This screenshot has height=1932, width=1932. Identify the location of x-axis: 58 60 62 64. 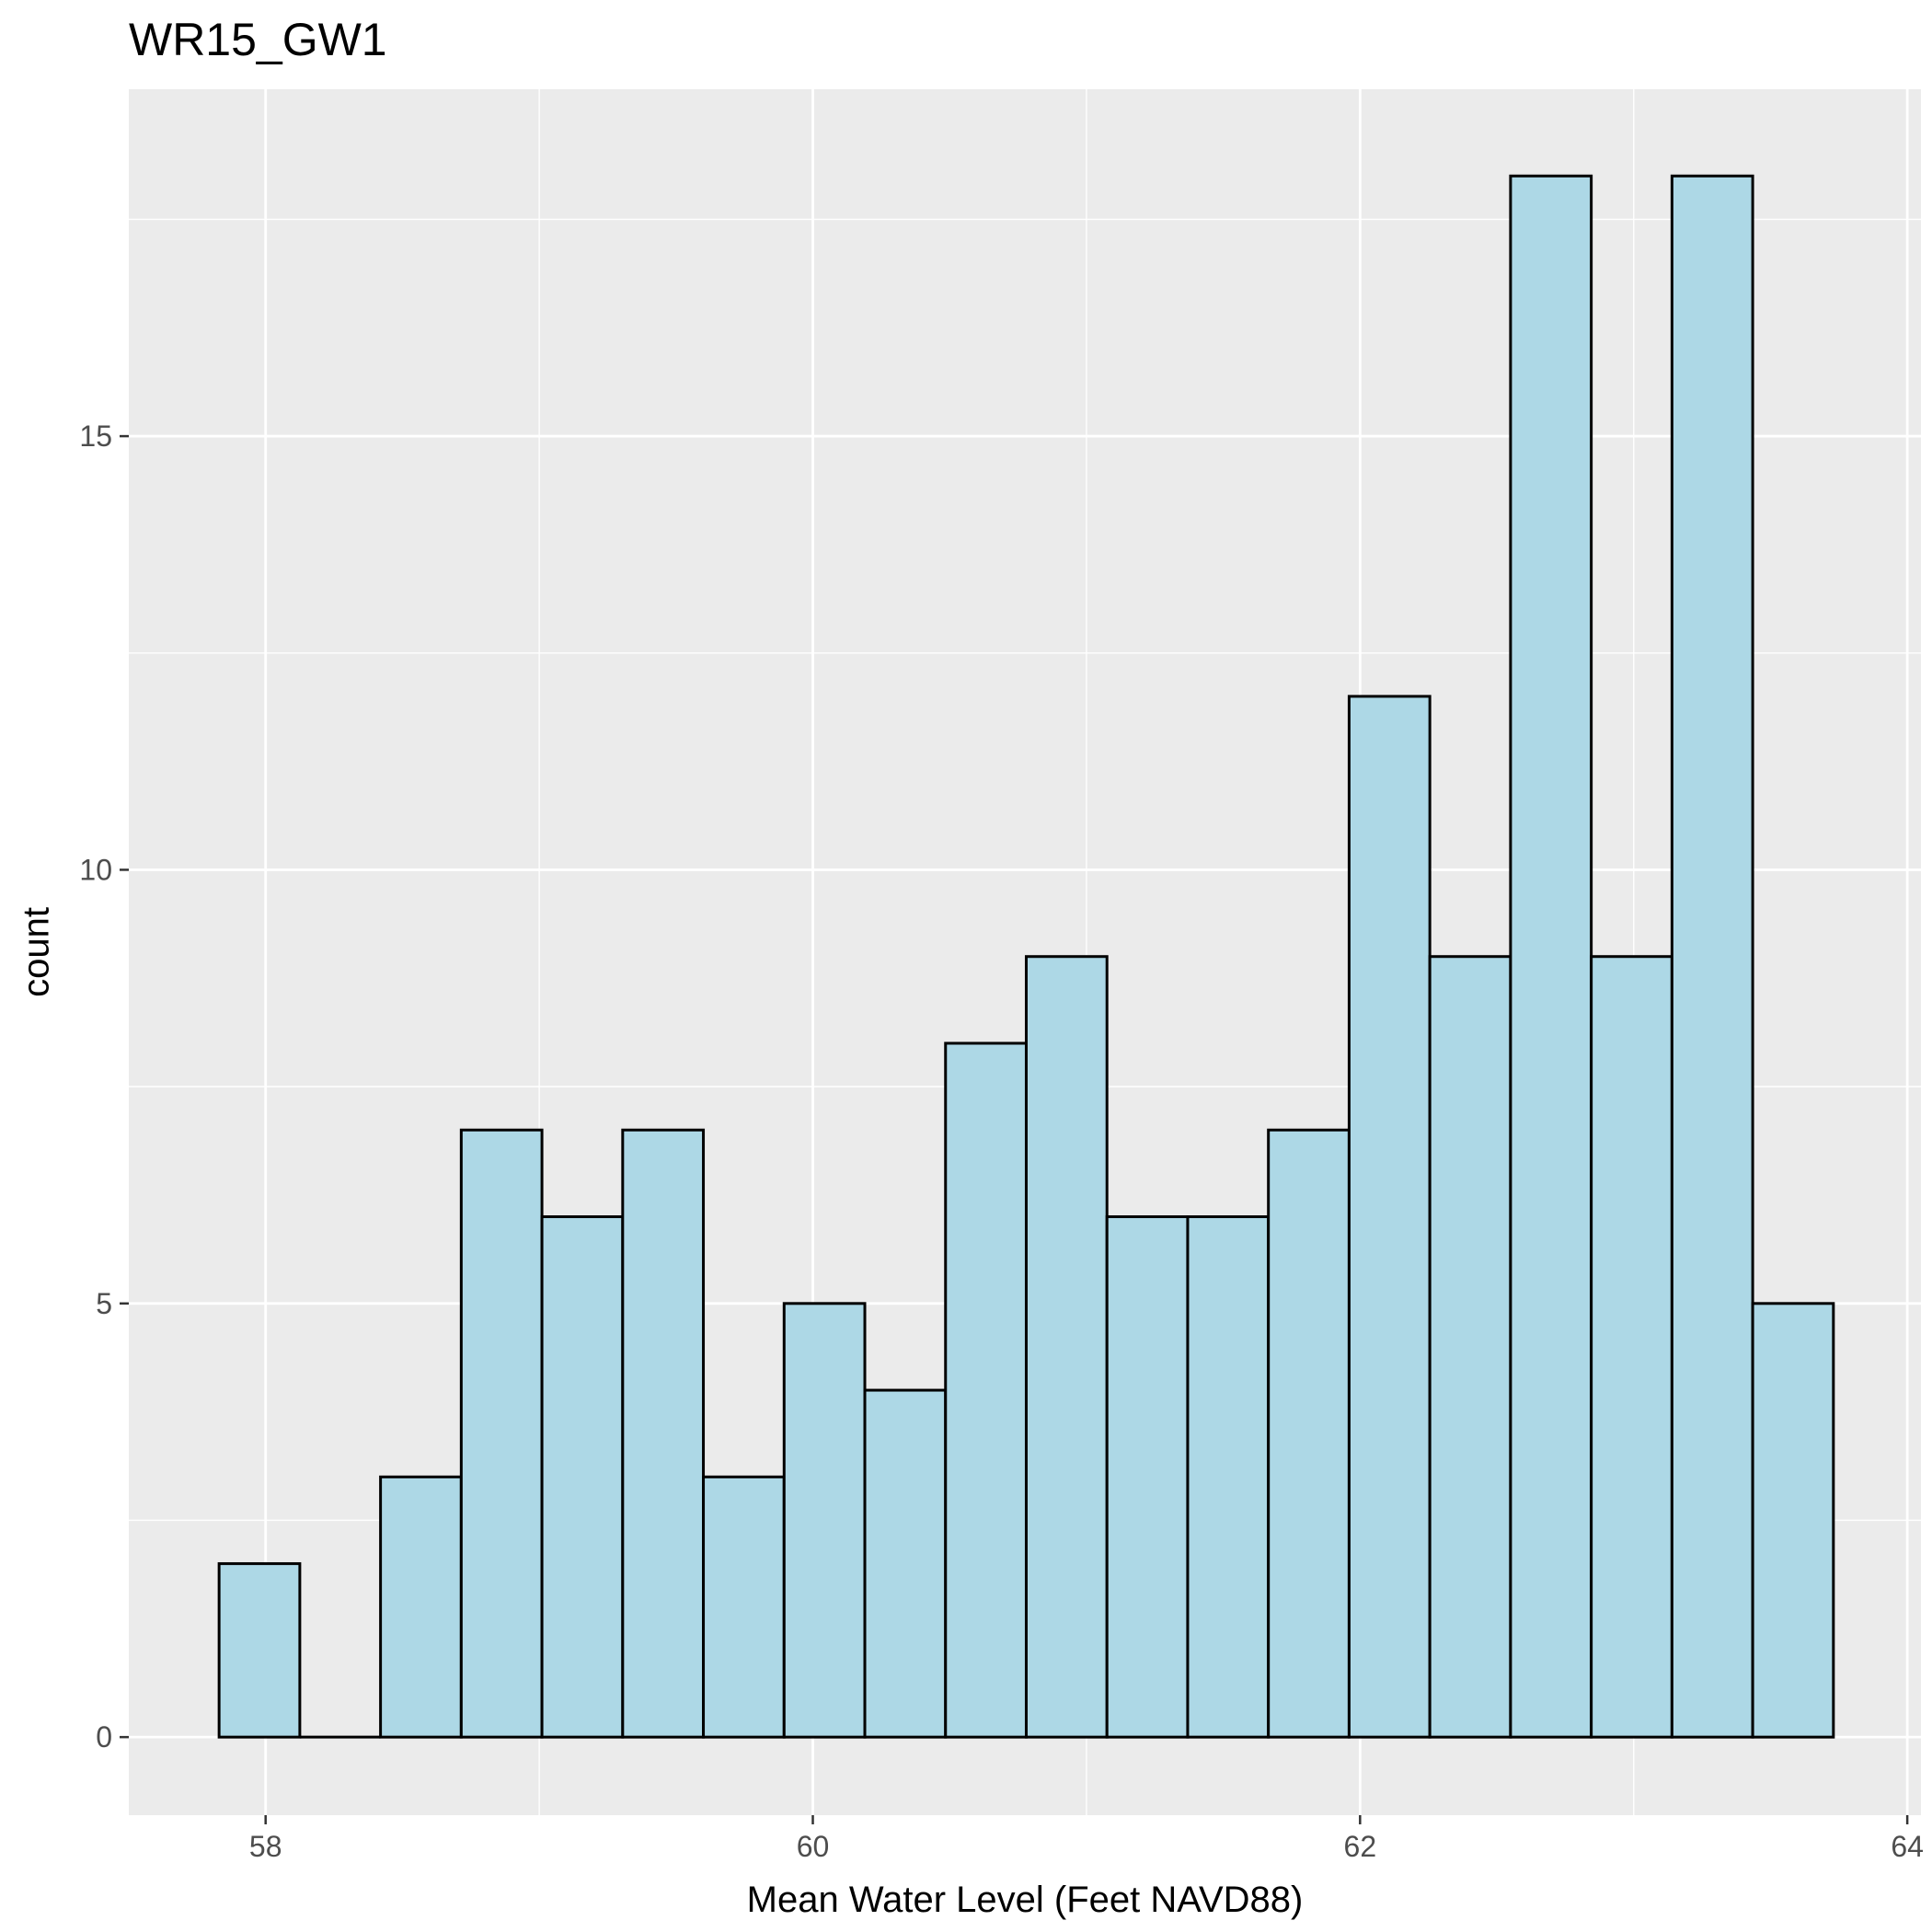
(1086, 1839).